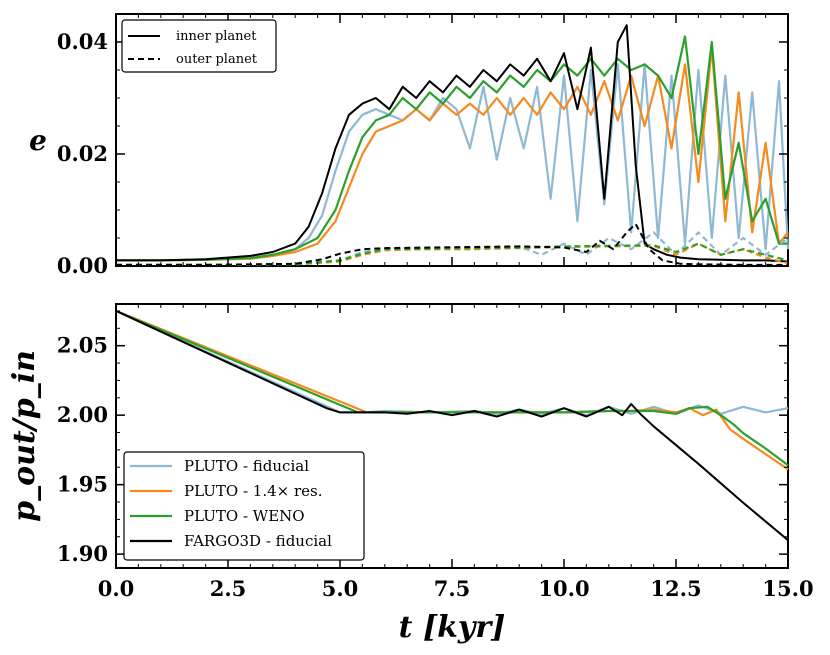 This screenshot has width=830, height=655. I want to click on series-line-pluto-weno-outer, so click(452, 254).